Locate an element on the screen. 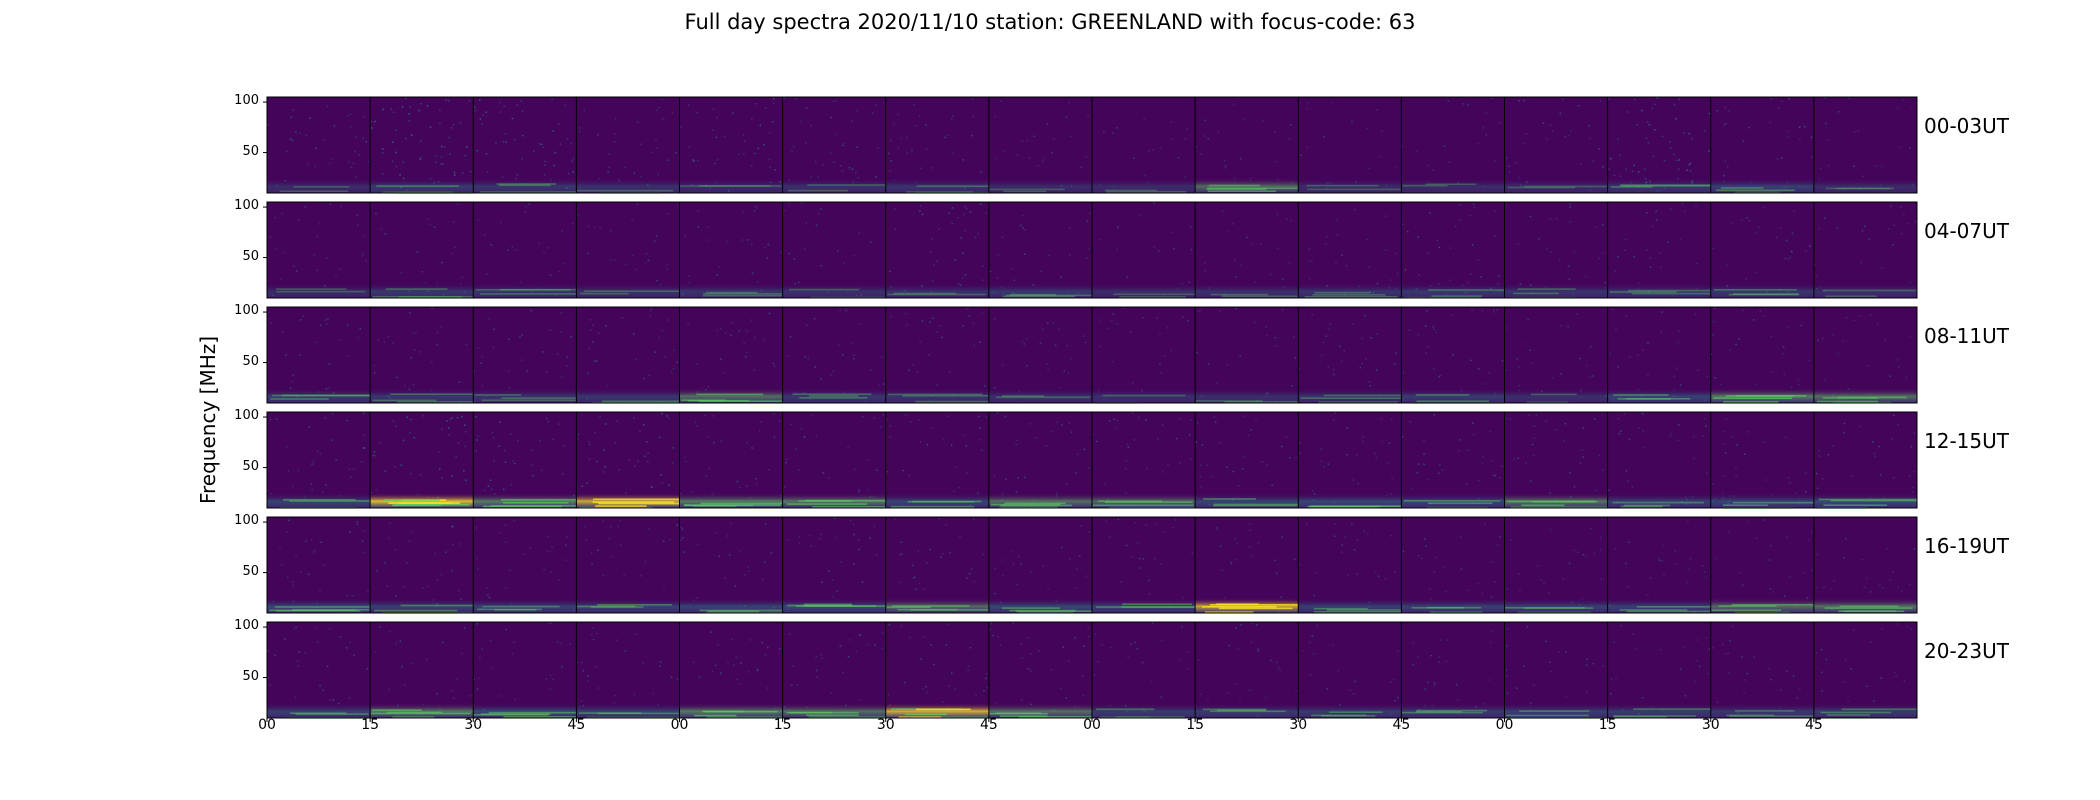  row-label: 00-03UT is located at coordinates (1966, 126).